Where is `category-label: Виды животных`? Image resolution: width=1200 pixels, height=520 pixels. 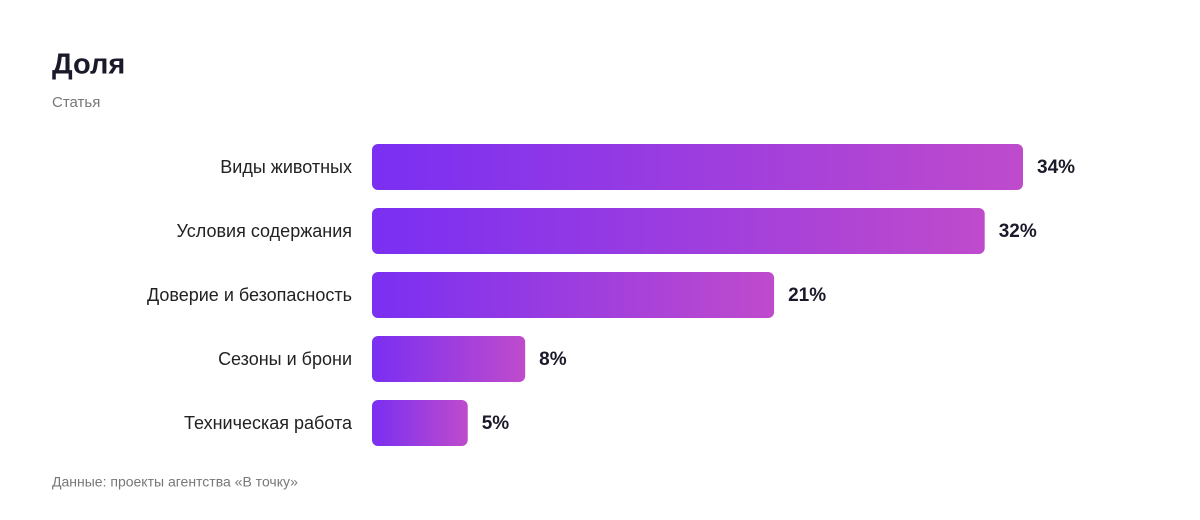 category-label: Виды животных is located at coordinates (286, 167).